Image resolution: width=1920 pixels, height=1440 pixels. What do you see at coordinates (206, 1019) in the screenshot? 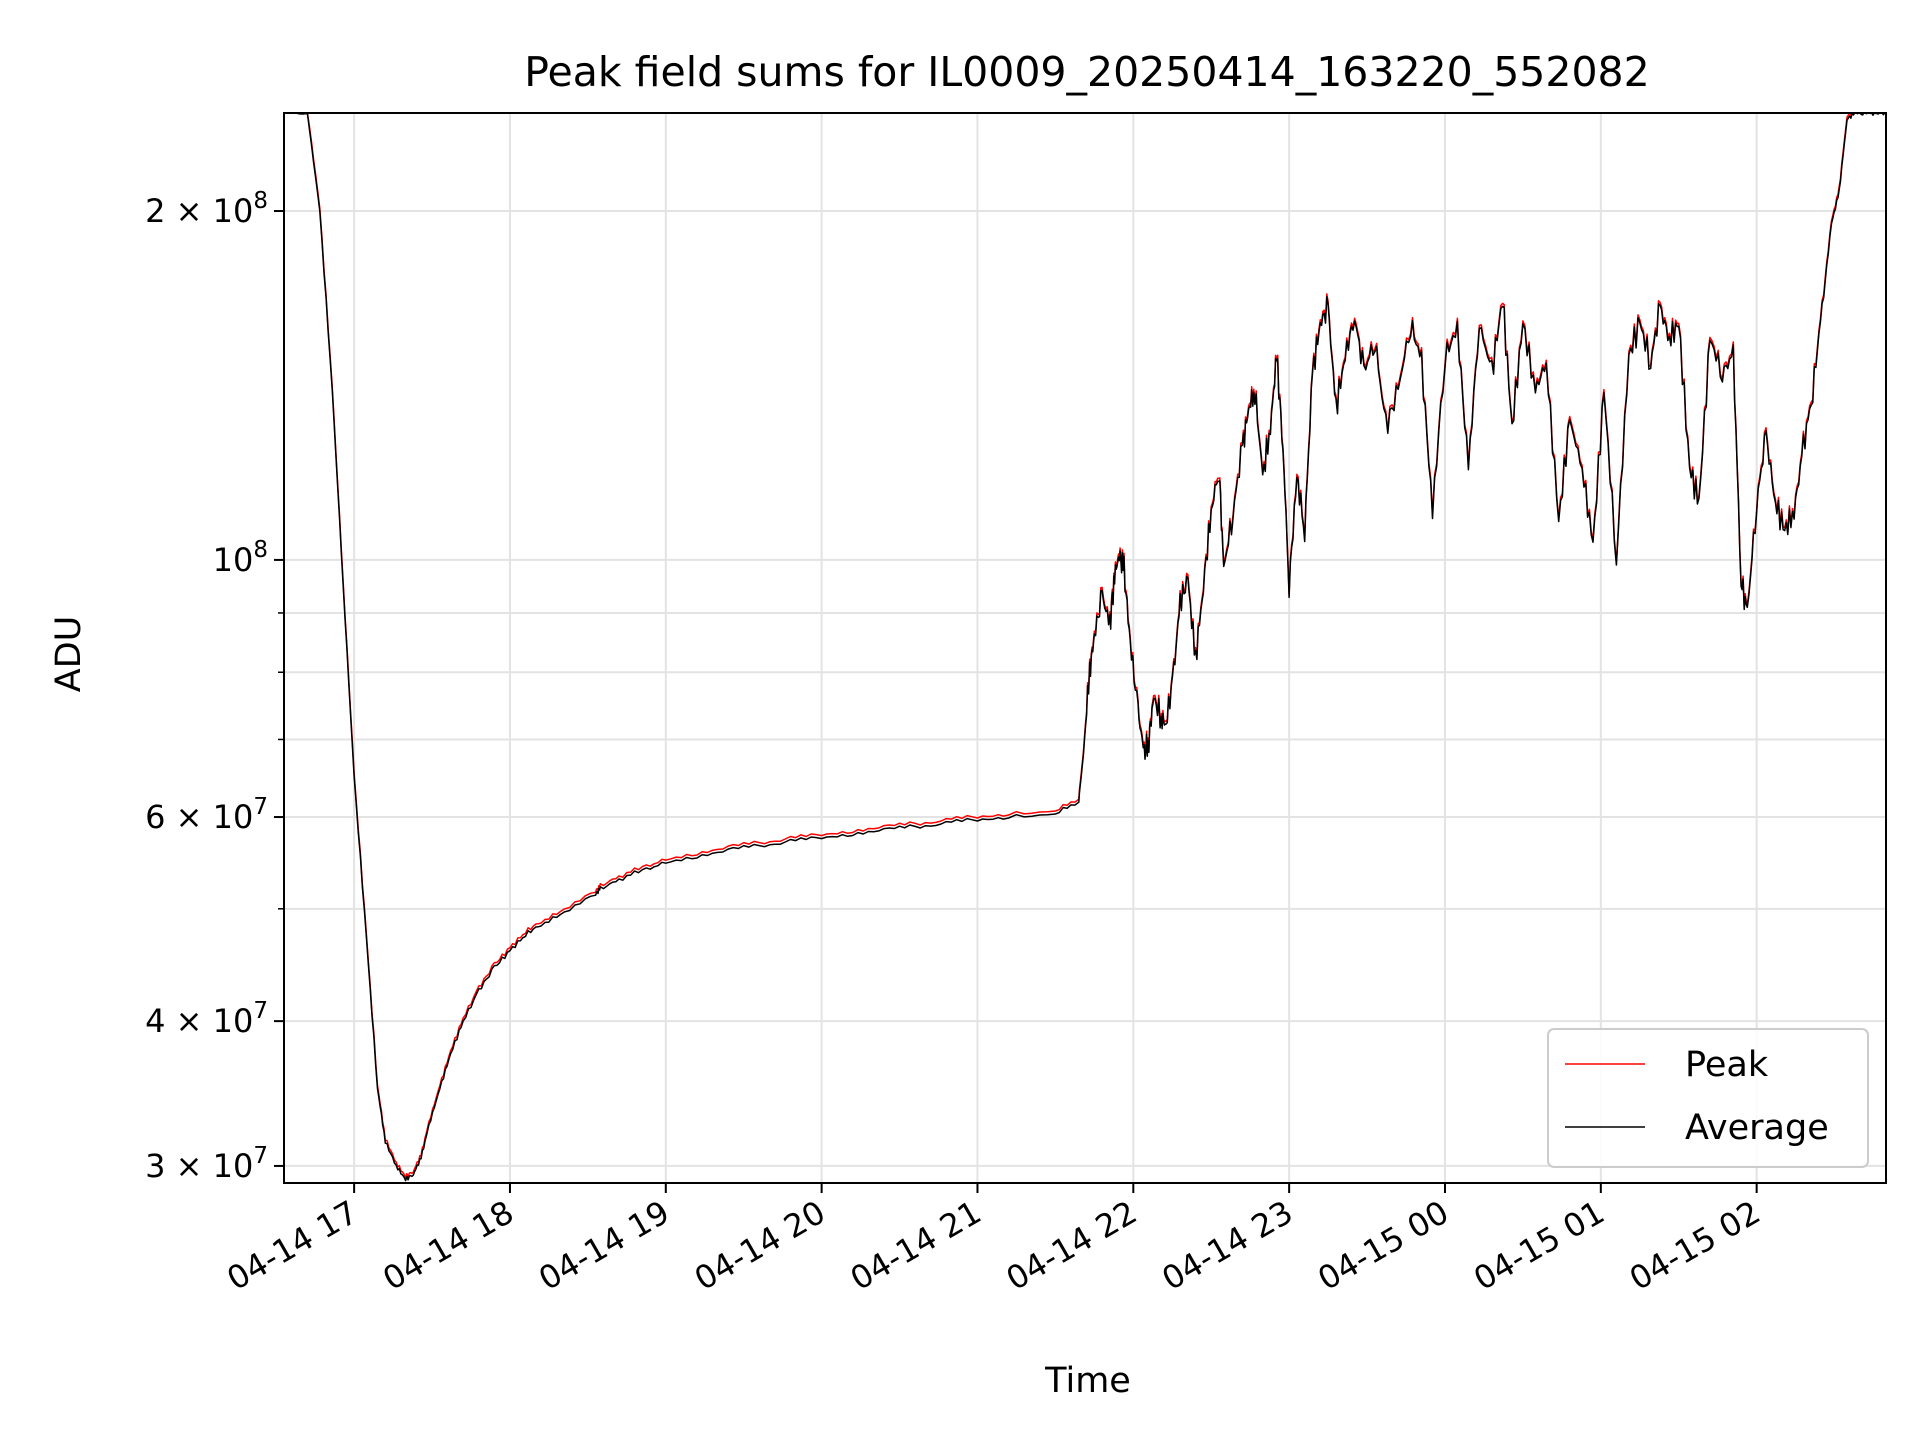
I see `y-tick-label: 4 × 107` at bounding box center [206, 1019].